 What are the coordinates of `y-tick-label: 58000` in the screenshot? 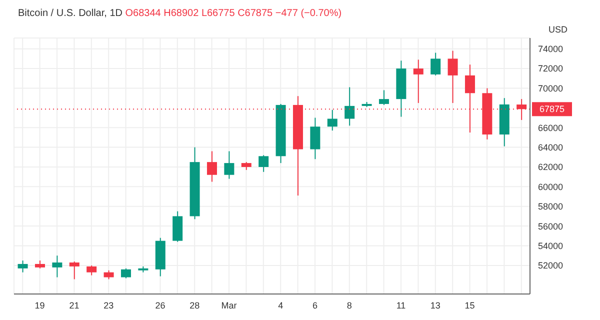 It's located at (551, 207).